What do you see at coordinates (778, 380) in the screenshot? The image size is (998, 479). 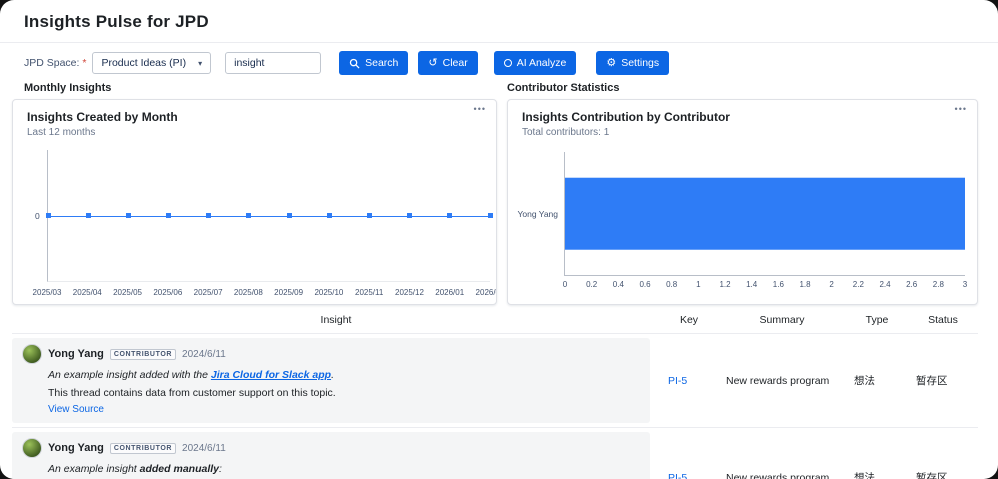 I see `summary-cell: New rewards program` at bounding box center [778, 380].